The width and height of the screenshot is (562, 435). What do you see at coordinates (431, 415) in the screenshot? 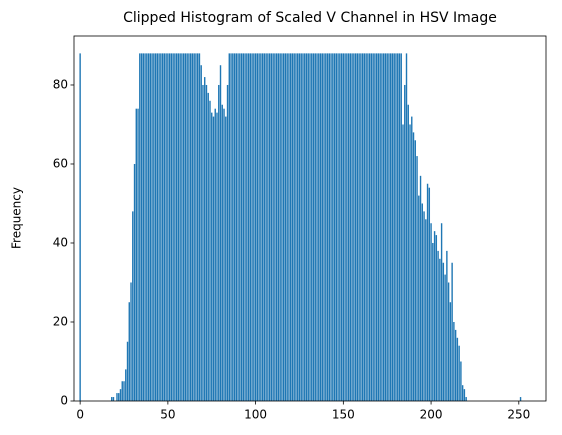
I see `x-tick-label: 200` at bounding box center [431, 415].